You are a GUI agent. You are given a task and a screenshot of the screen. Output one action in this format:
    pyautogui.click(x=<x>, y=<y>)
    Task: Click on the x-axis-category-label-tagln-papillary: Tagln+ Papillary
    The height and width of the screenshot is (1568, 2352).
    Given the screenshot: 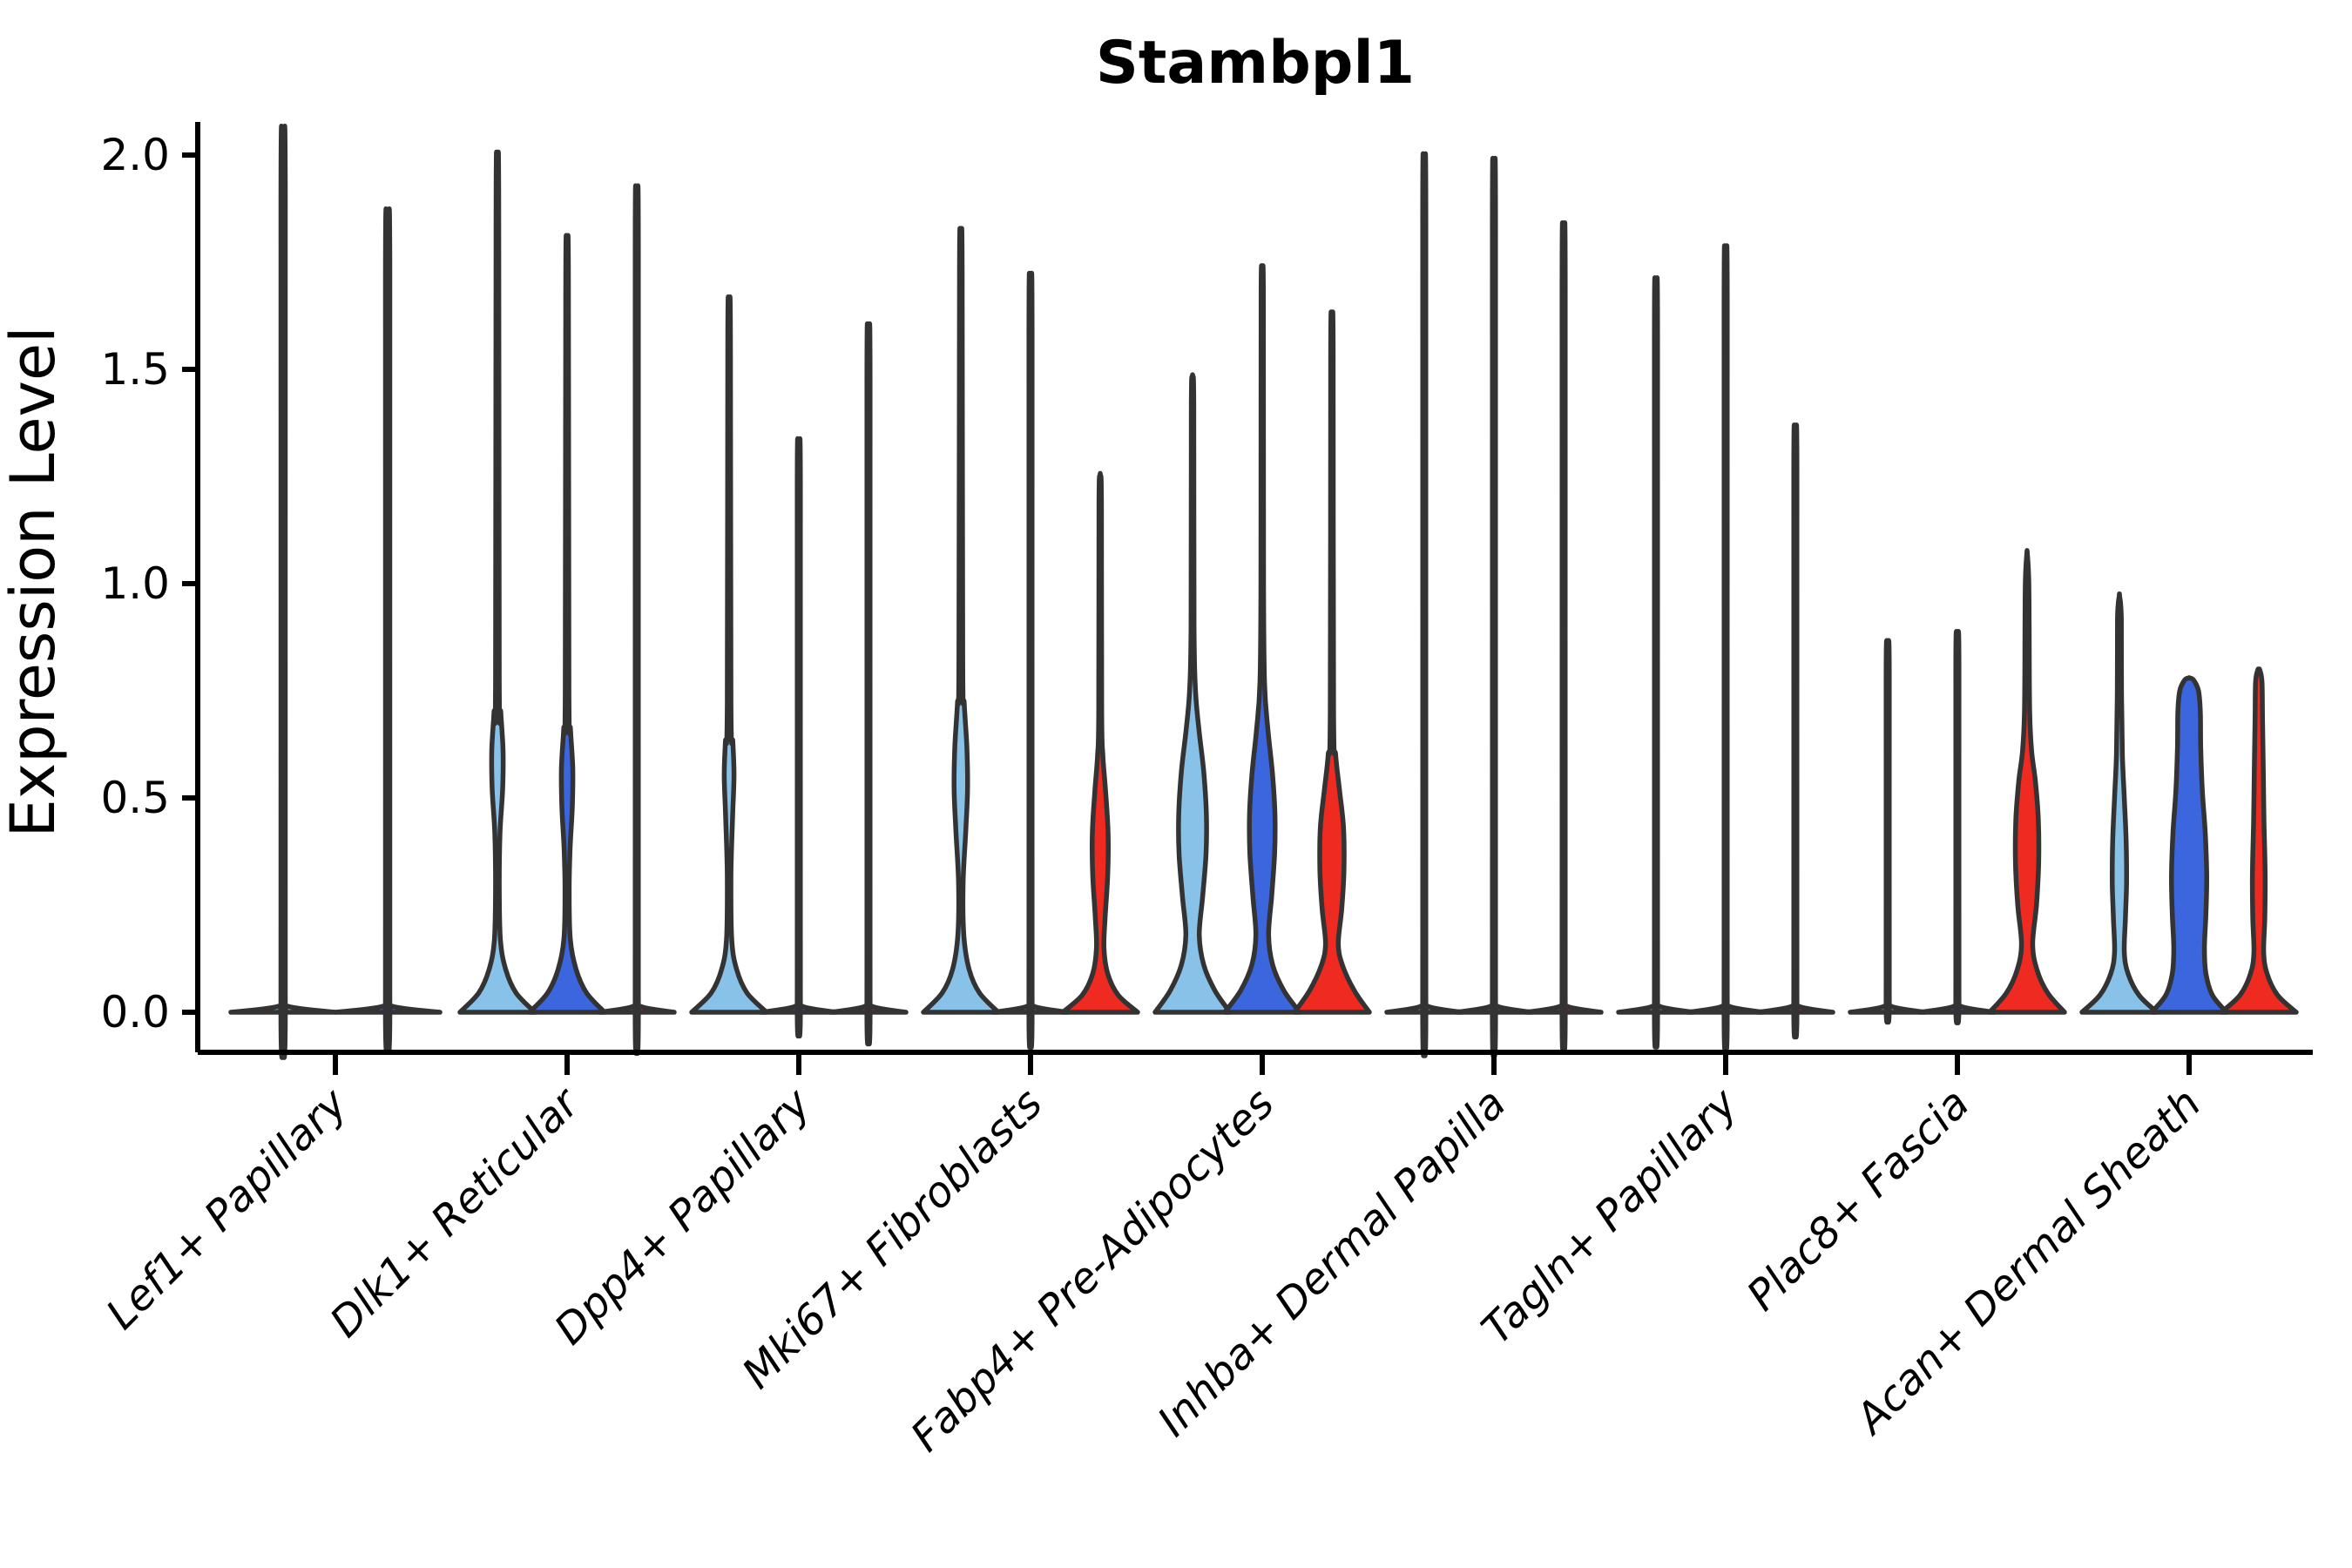 What is the action you would take?
    pyautogui.click(x=1609, y=1216)
    